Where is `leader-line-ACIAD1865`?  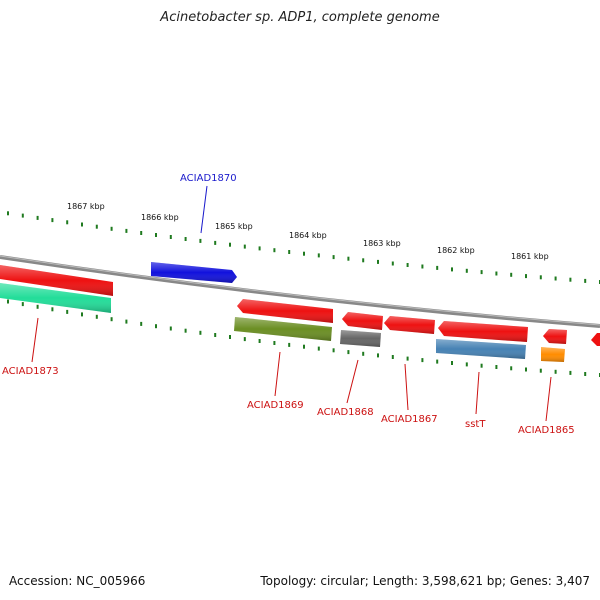 leader-line-ACIAD1865 is located at coordinates (548, 399).